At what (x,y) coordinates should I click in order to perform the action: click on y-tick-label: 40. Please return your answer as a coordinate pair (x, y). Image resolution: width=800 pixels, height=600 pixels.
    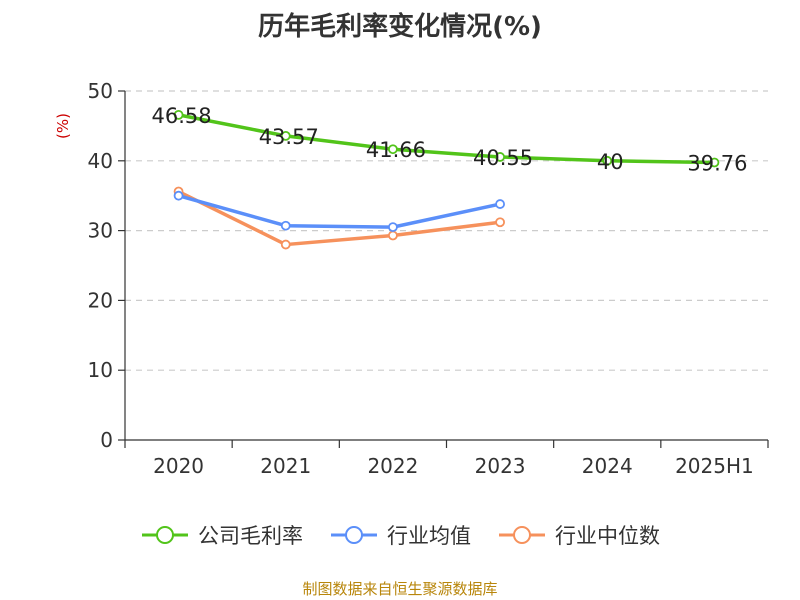
    Looking at the image, I should click on (100, 161).